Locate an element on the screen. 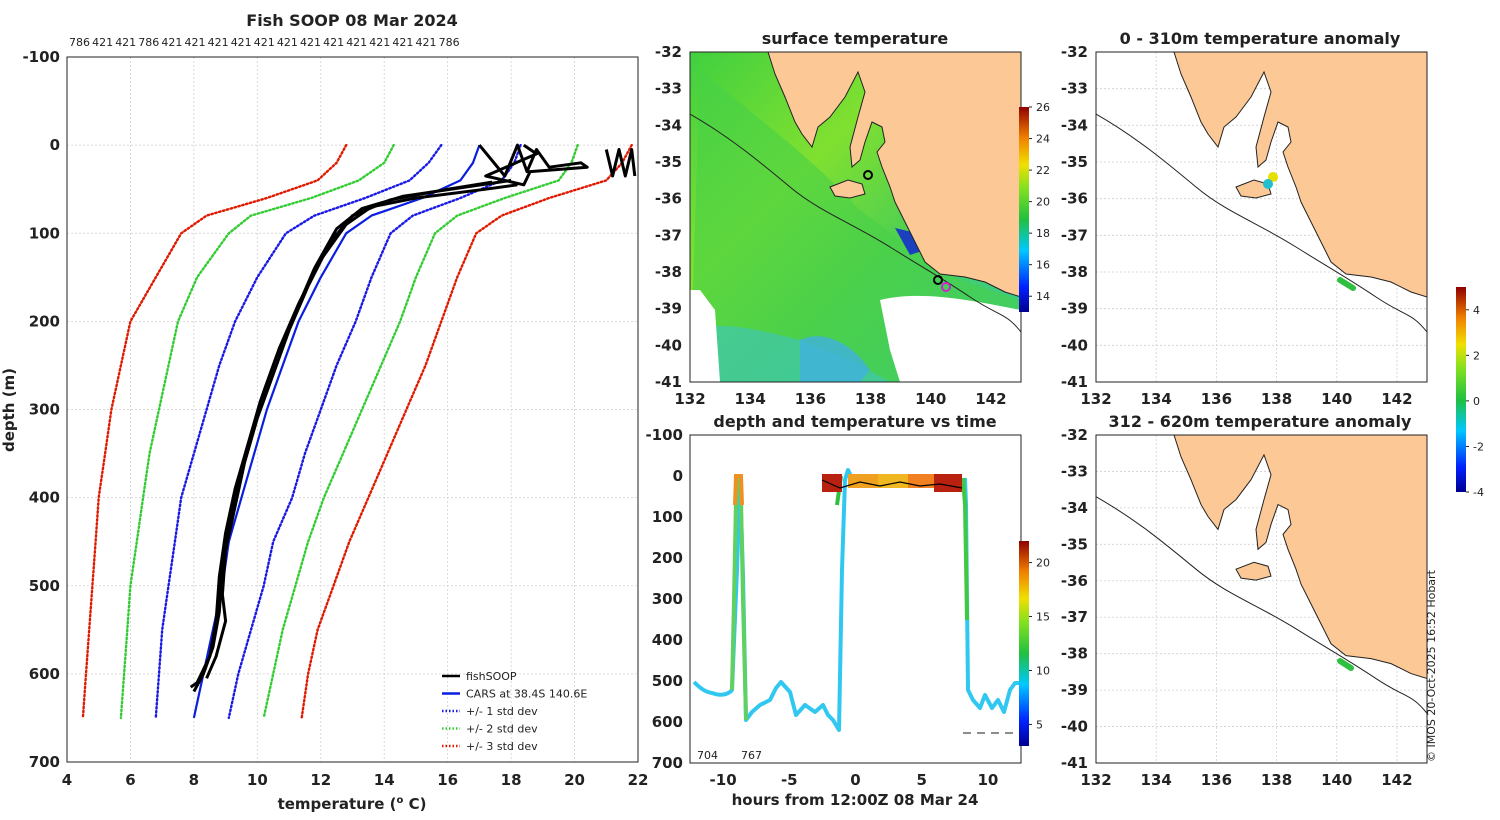 The image size is (1500, 820). map-ytick: -37 is located at coordinates (1074, 235).